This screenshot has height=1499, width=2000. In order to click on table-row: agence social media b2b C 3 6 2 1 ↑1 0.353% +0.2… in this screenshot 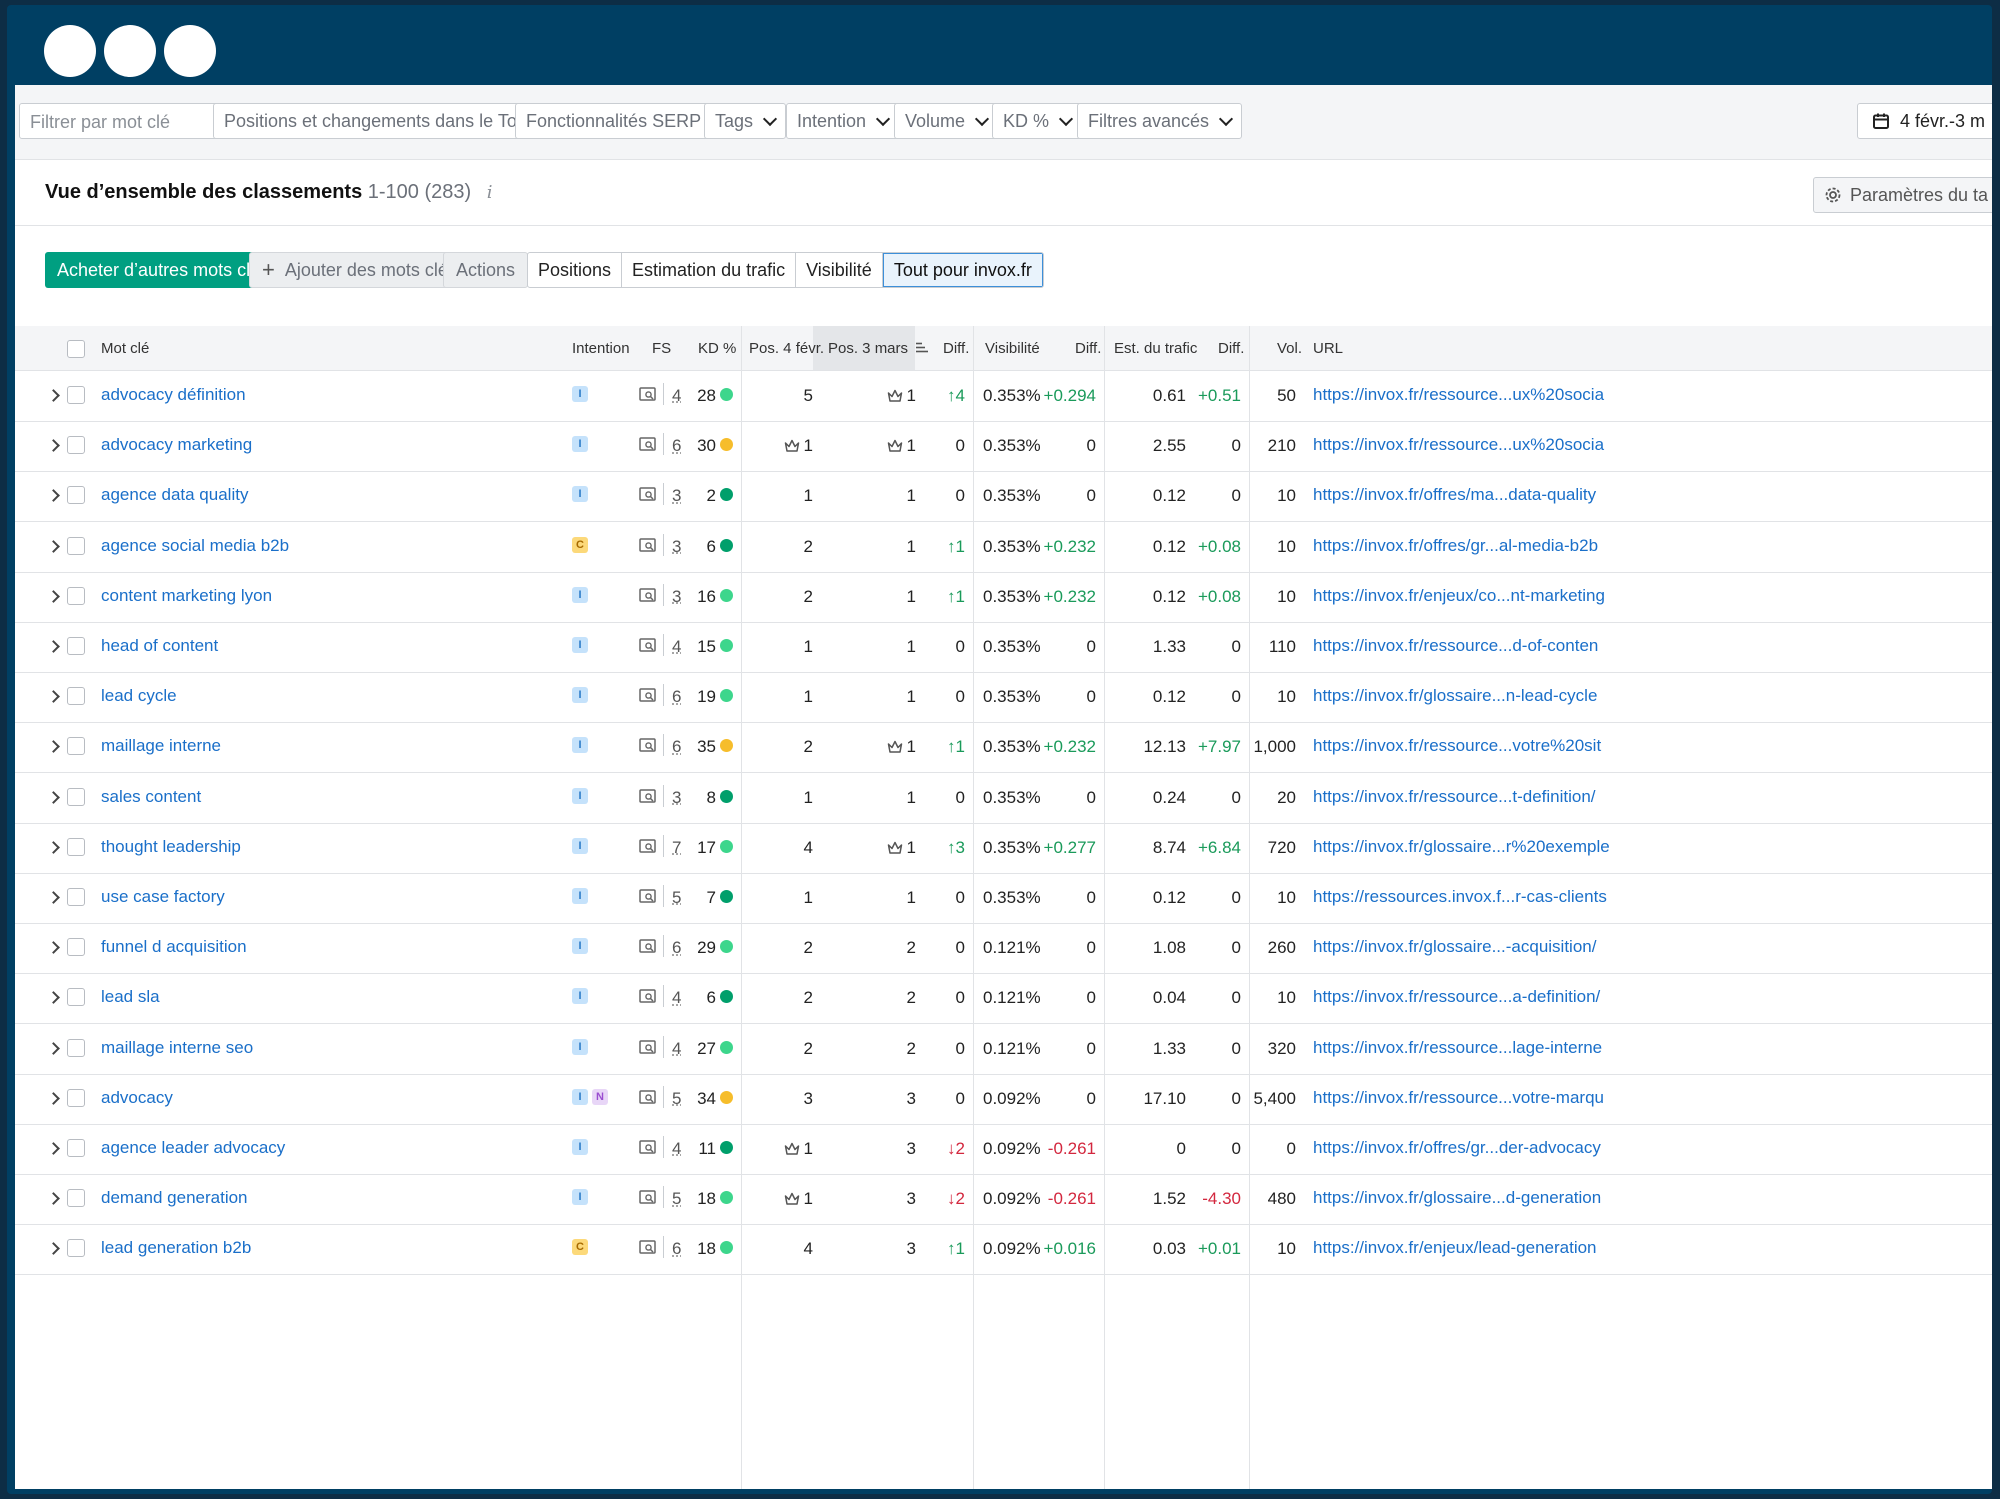, I will do `click(1003, 547)`.